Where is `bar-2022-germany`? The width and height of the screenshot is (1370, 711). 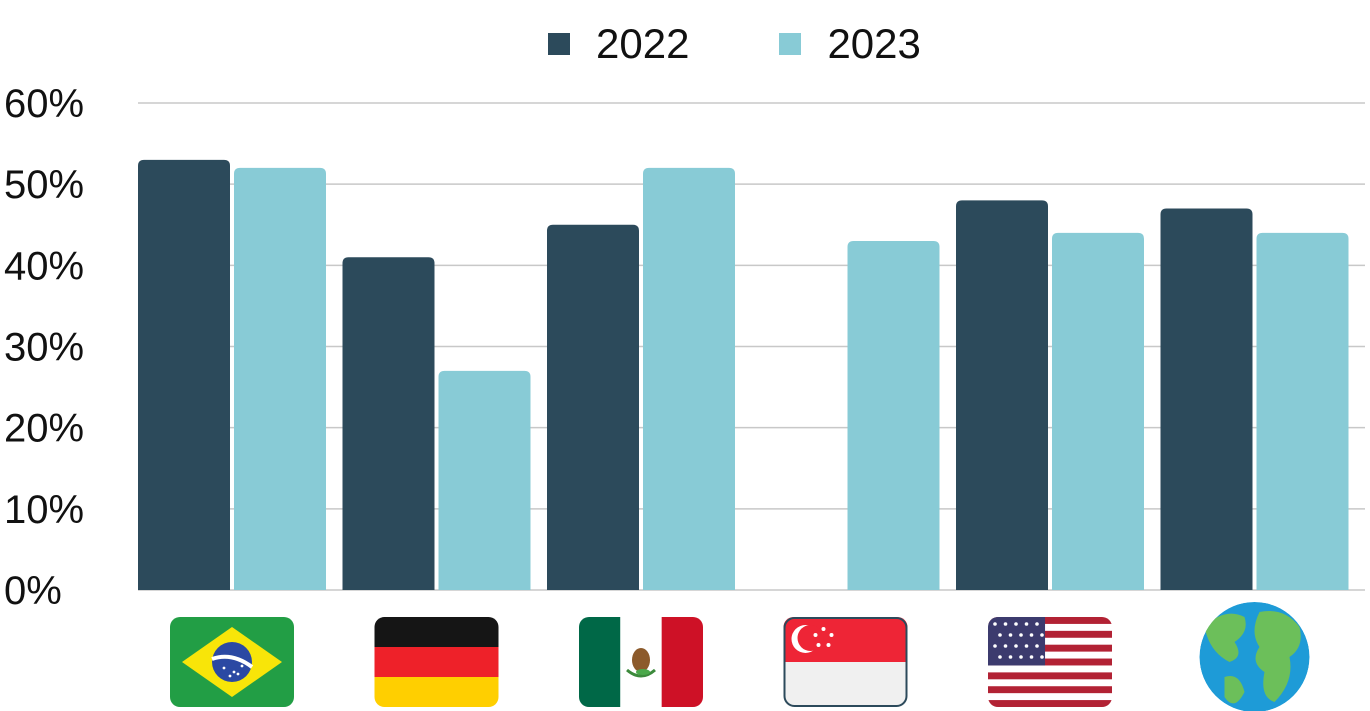
bar-2022-germany is located at coordinates (388, 423).